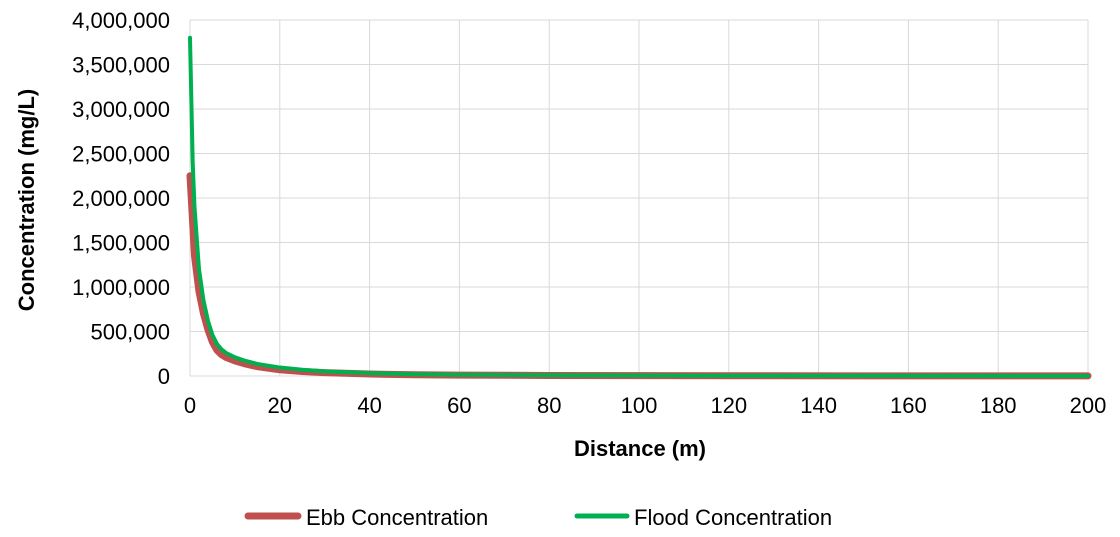  Describe the element at coordinates (190, 405) in the screenshot. I see `x-tick-label: 0` at that location.